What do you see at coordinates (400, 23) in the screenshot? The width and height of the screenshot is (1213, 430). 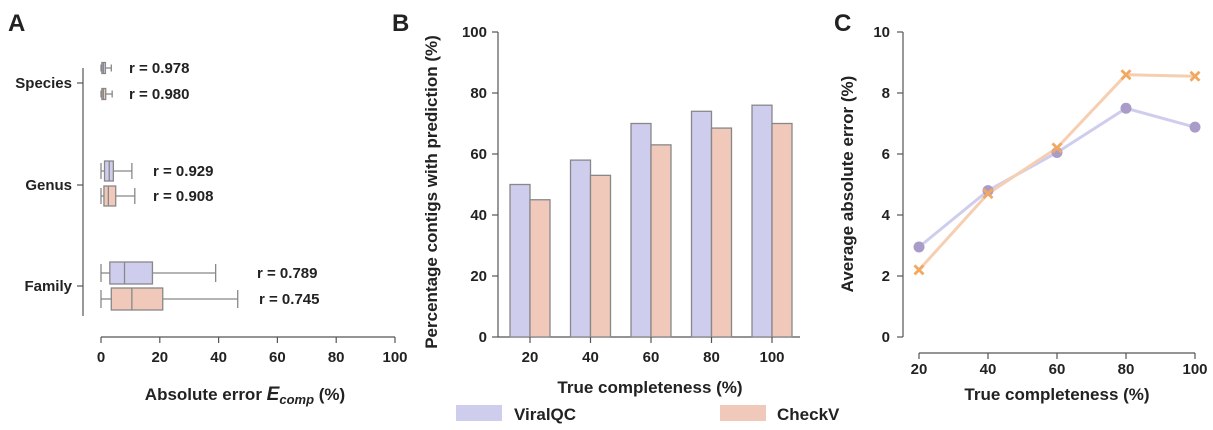 I see `panel-b-letter: B` at bounding box center [400, 23].